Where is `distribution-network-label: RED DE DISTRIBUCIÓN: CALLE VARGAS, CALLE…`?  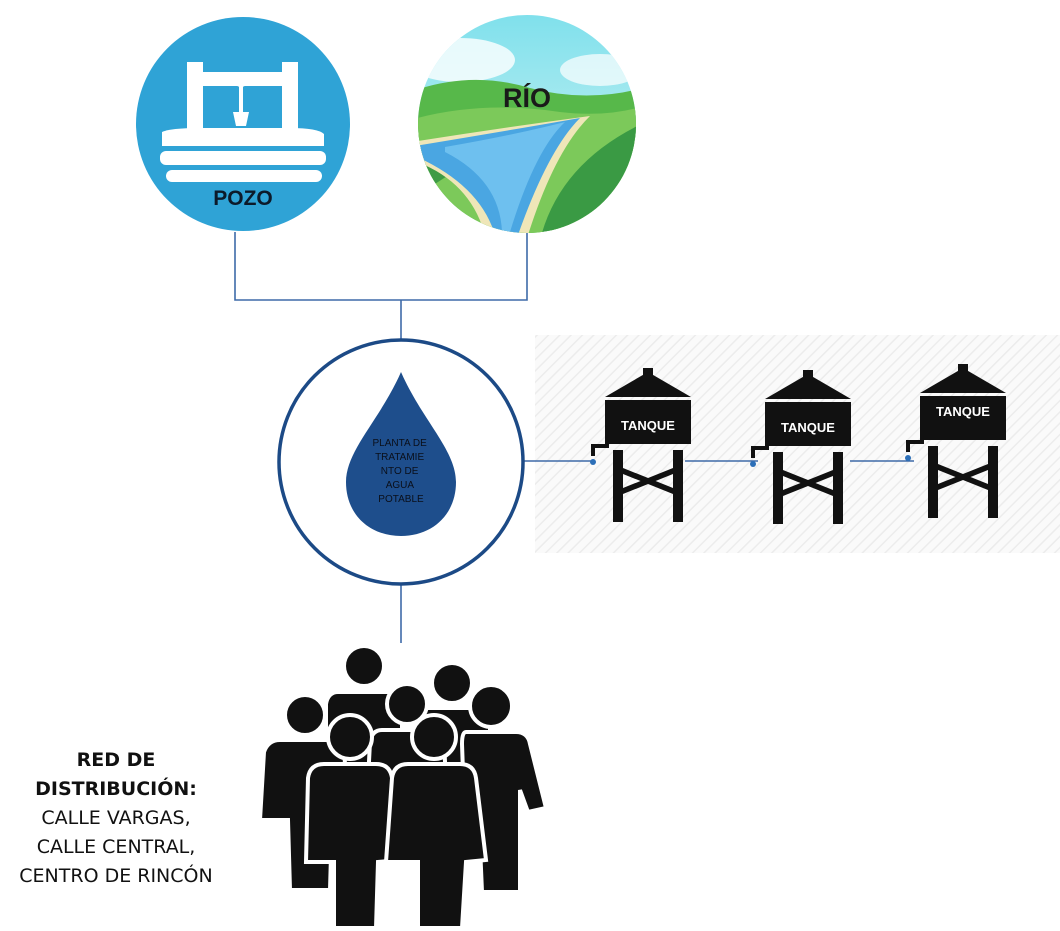 distribution-network-label: RED DE DISTRIBUCIÓN: CALLE VARGAS, CALLE… is located at coordinates (116, 818).